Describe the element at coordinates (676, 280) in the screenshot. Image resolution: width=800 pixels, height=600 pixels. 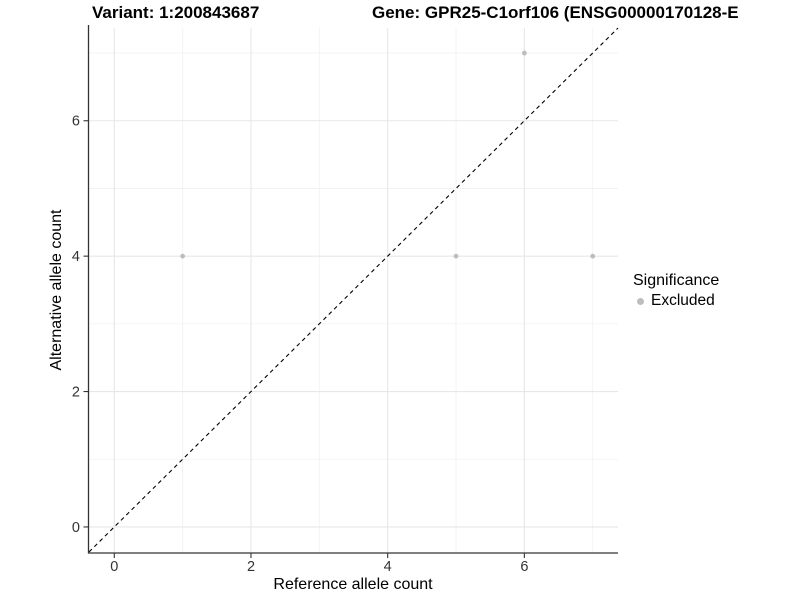
I see `legend-title: Significance` at that location.